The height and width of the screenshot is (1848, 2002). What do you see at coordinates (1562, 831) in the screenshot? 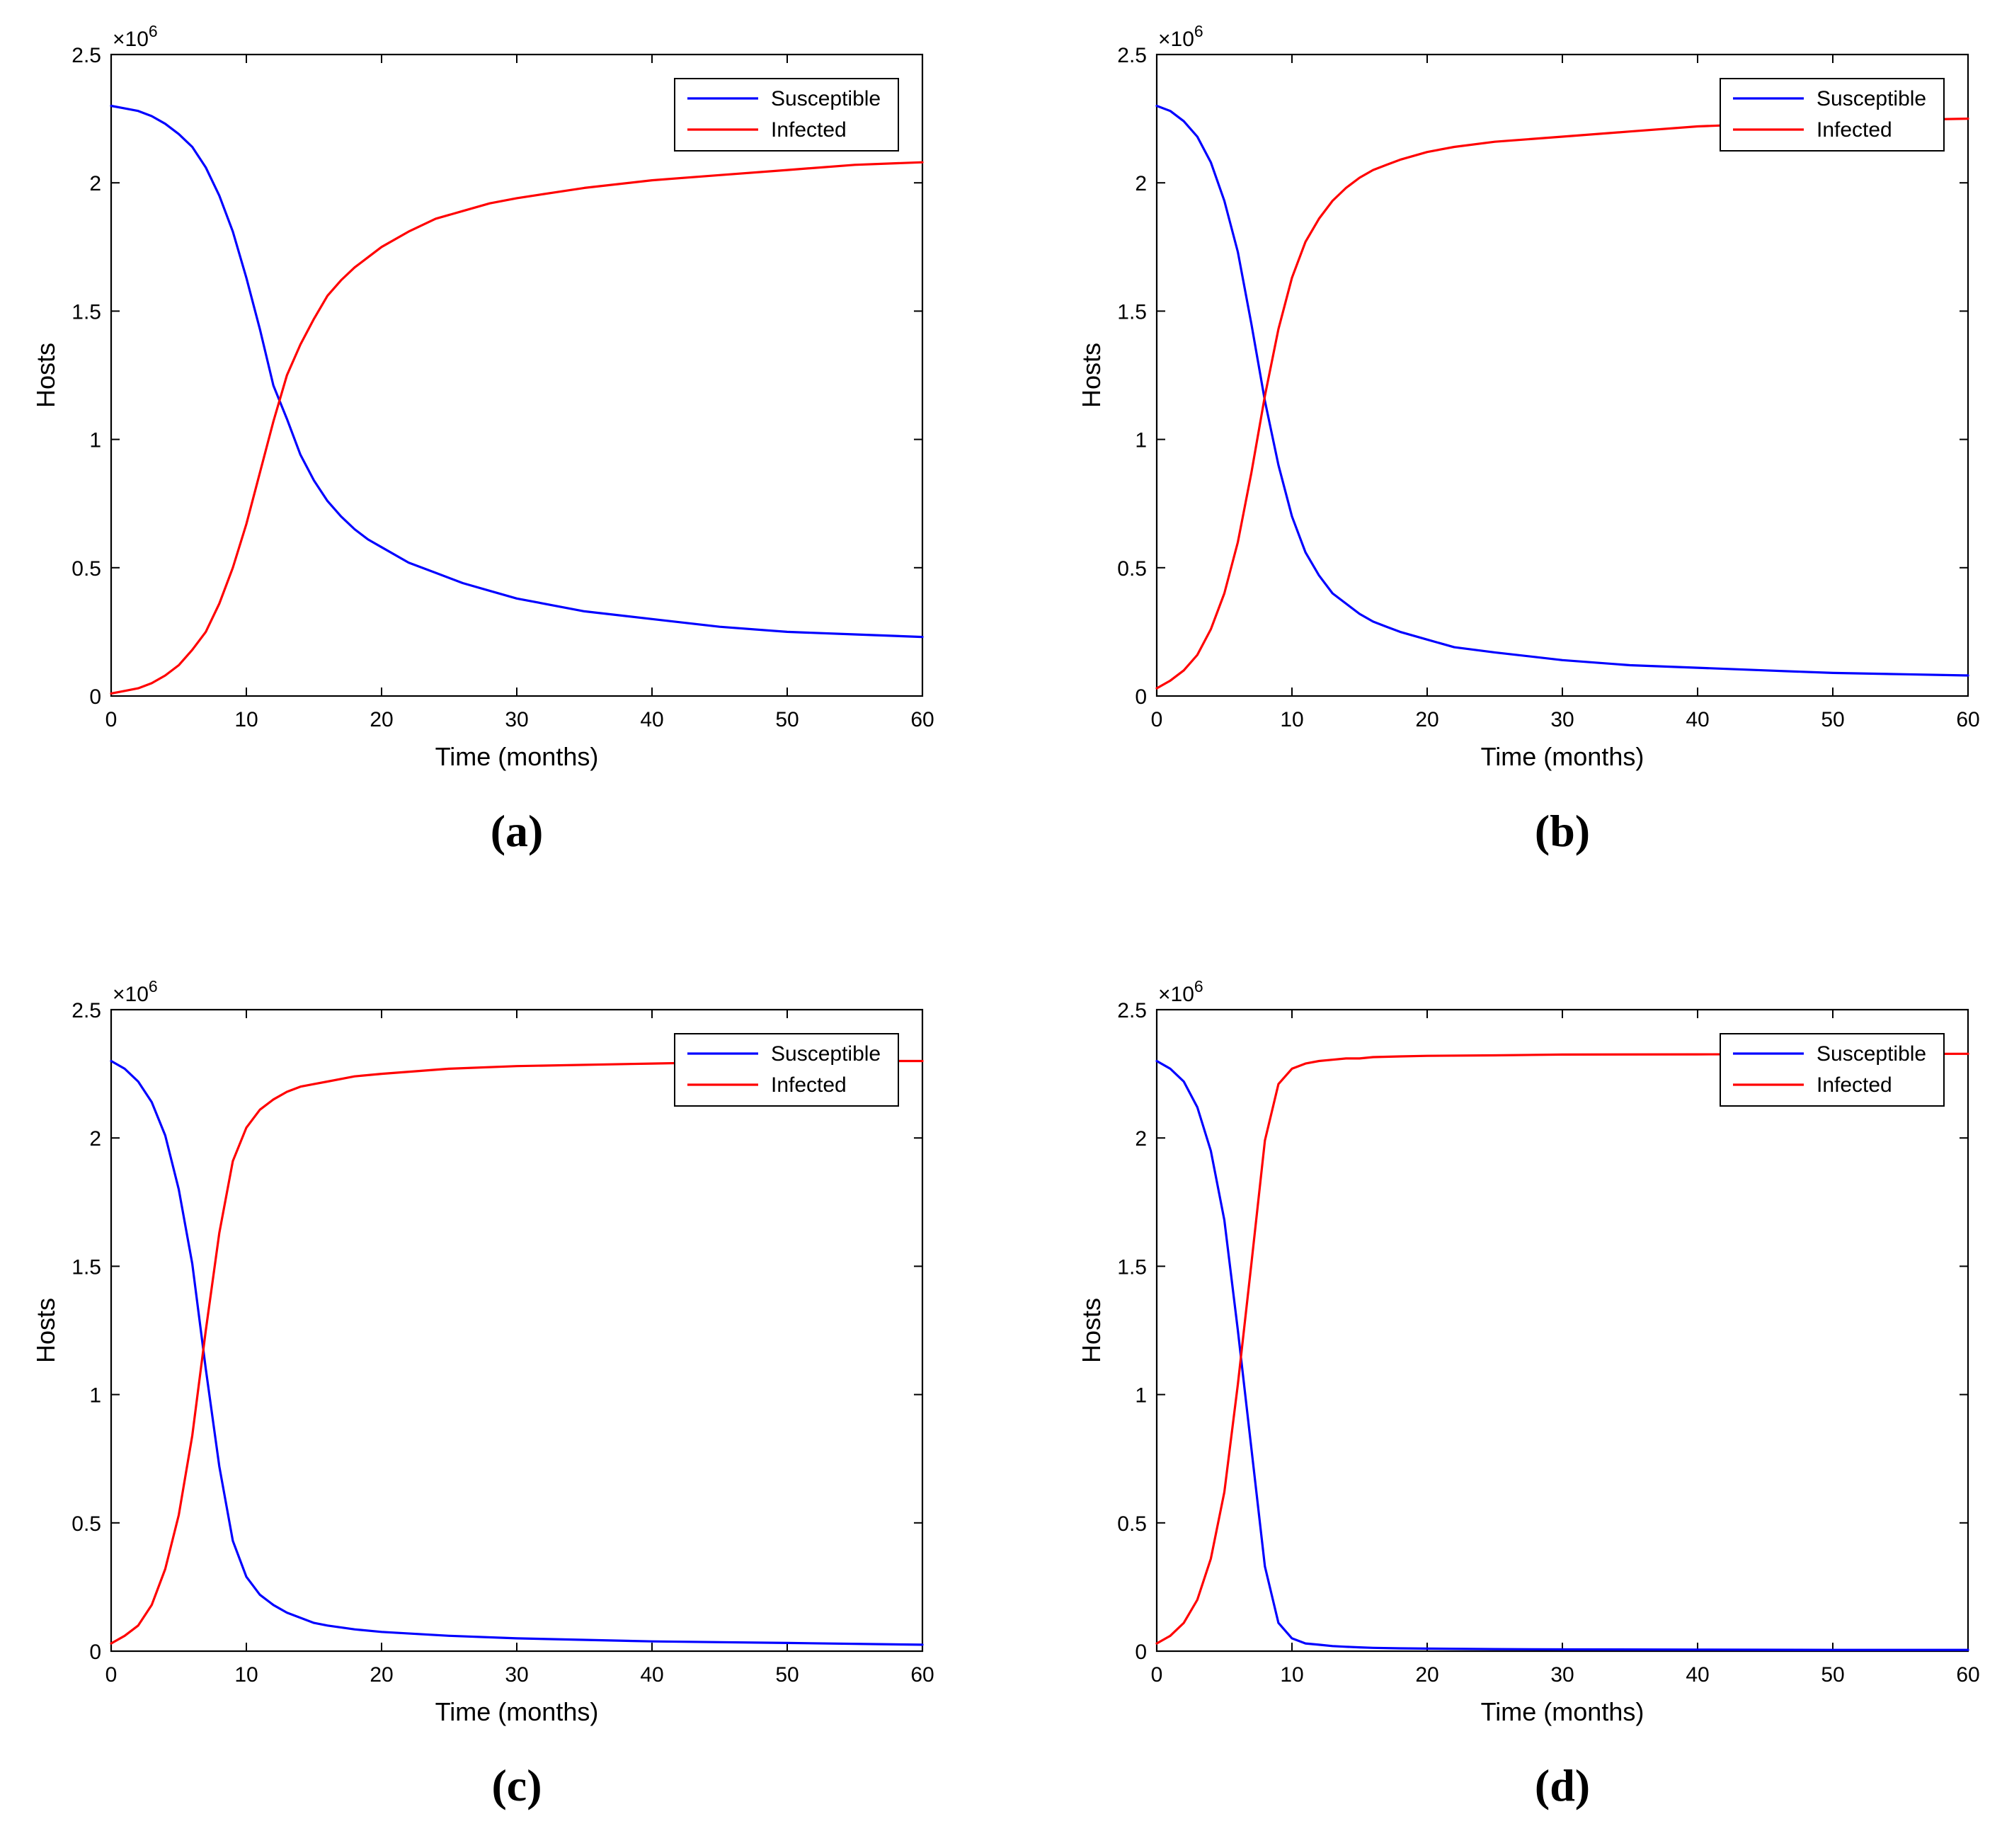
I see `panel-label: (b)` at bounding box center [1562, 831].